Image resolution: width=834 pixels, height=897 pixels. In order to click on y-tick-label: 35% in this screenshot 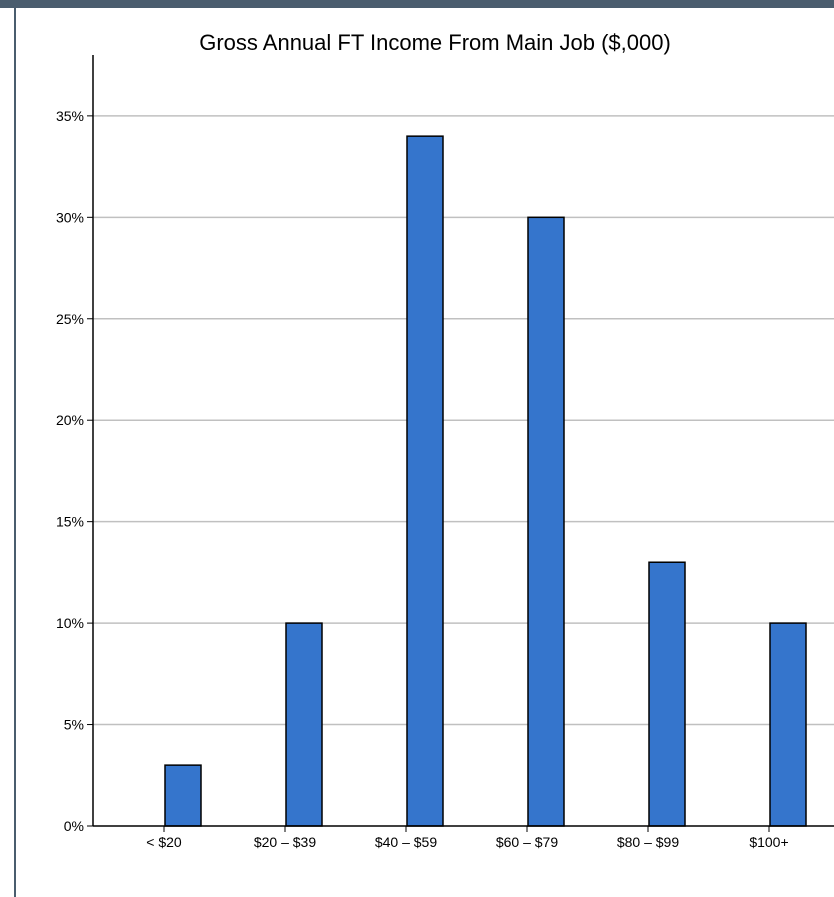, I will do `click(70, 116)`.